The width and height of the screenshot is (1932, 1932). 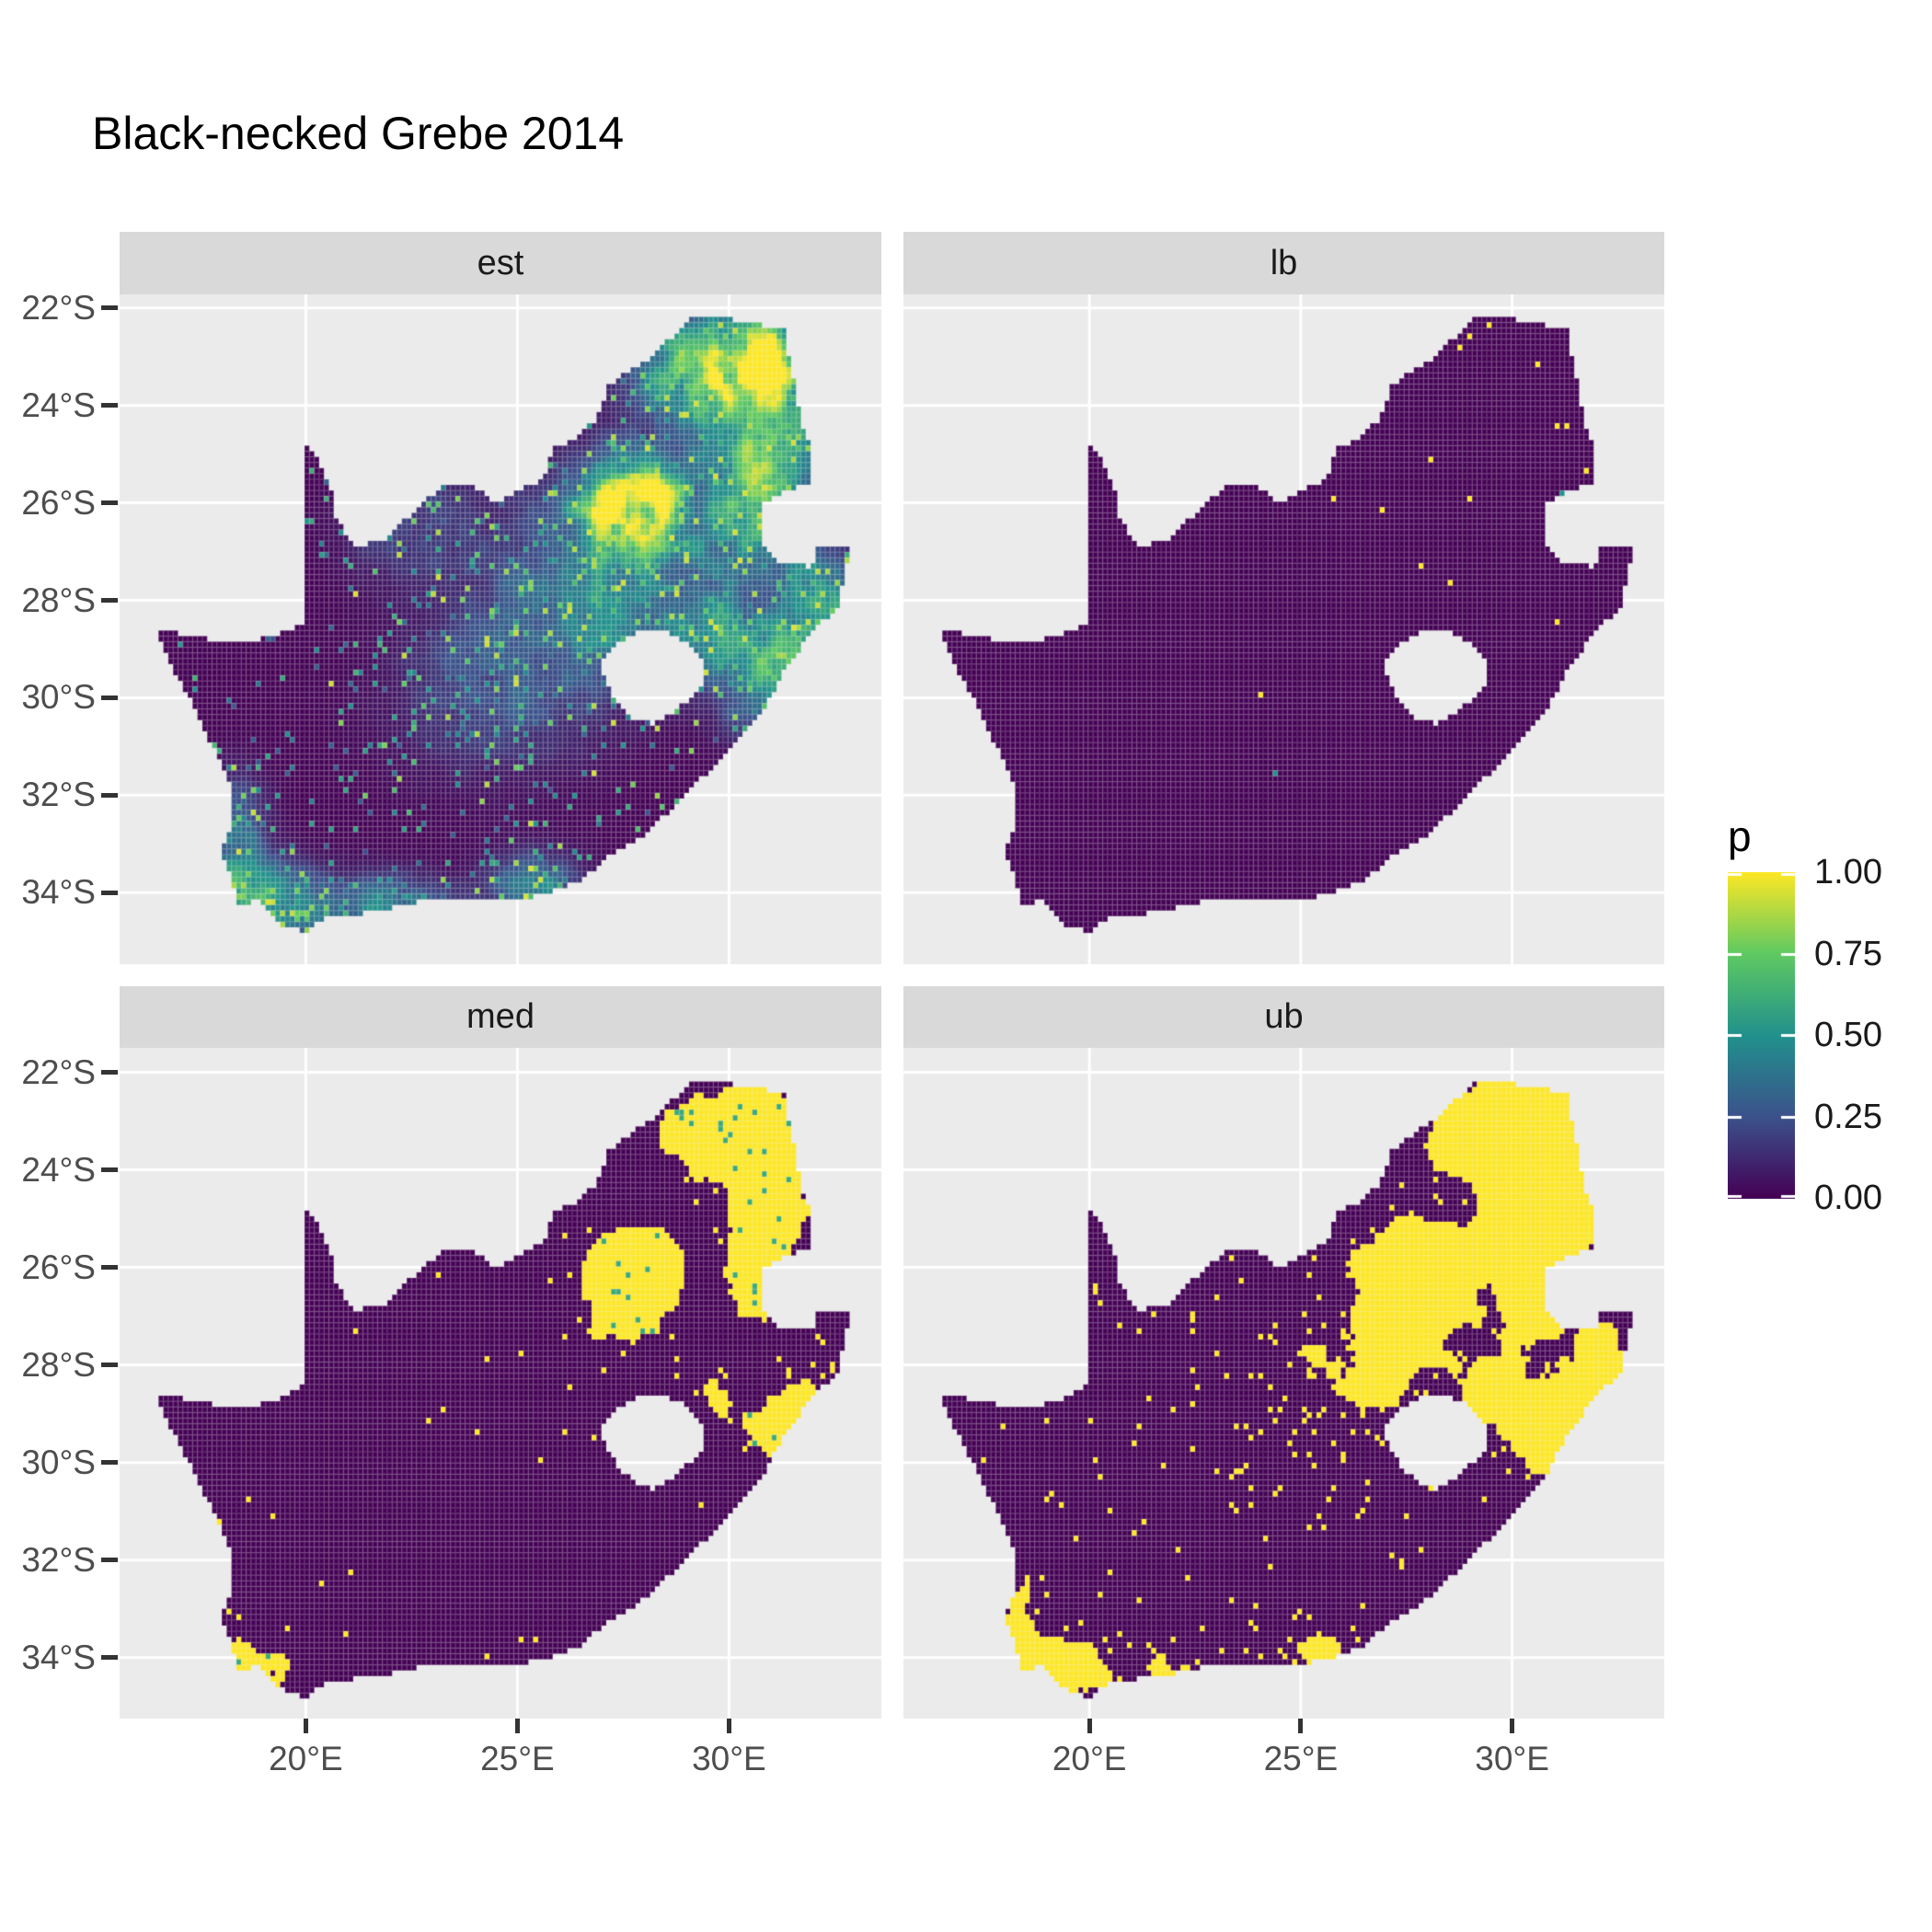 What do you see at coordinates (1848, 1116) in the screenshot?
I see `legend-tick-label: 0.25` at bounding box center [1848, 1116].